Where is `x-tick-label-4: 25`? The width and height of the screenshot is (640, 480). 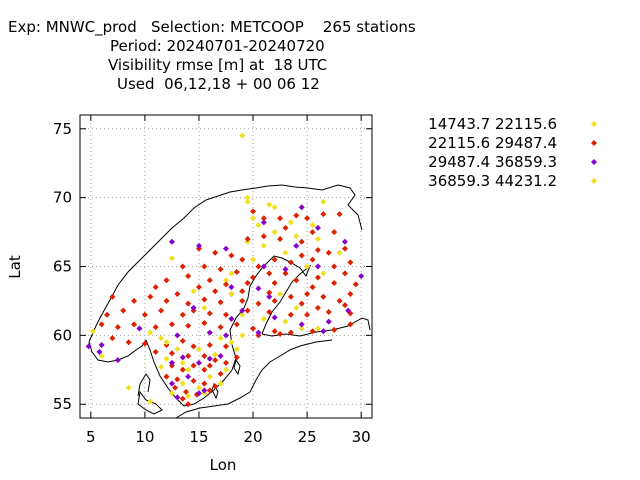 x-tick-label-4: 25 is located at coordinates (307, 437).